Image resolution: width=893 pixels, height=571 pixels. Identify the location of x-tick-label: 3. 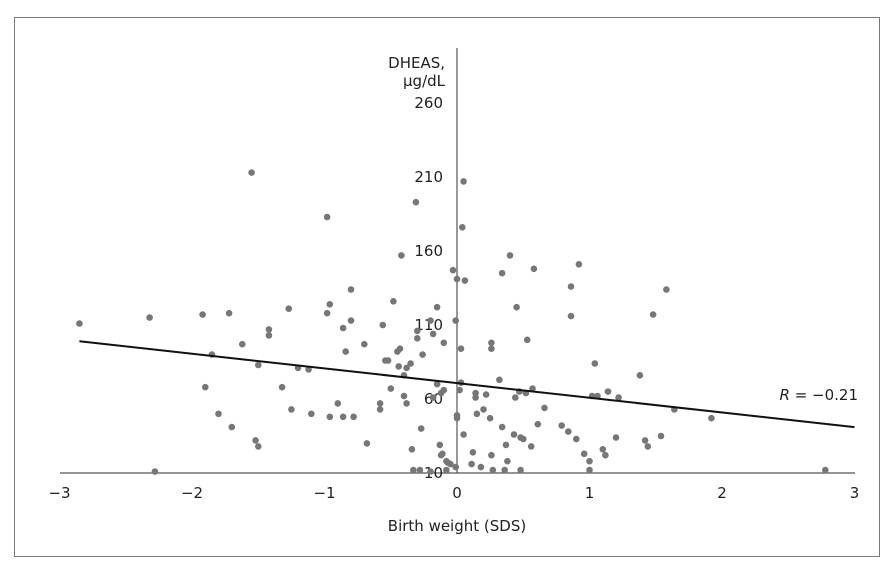
(855, 493).